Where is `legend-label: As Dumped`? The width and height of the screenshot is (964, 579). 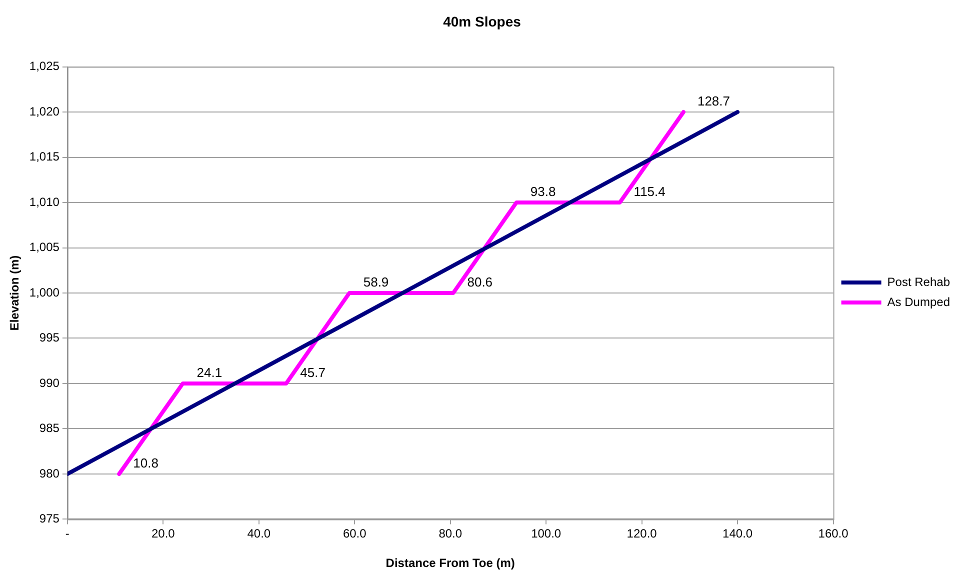 legend-label: As Dumped is located at coordinates (918, 301).